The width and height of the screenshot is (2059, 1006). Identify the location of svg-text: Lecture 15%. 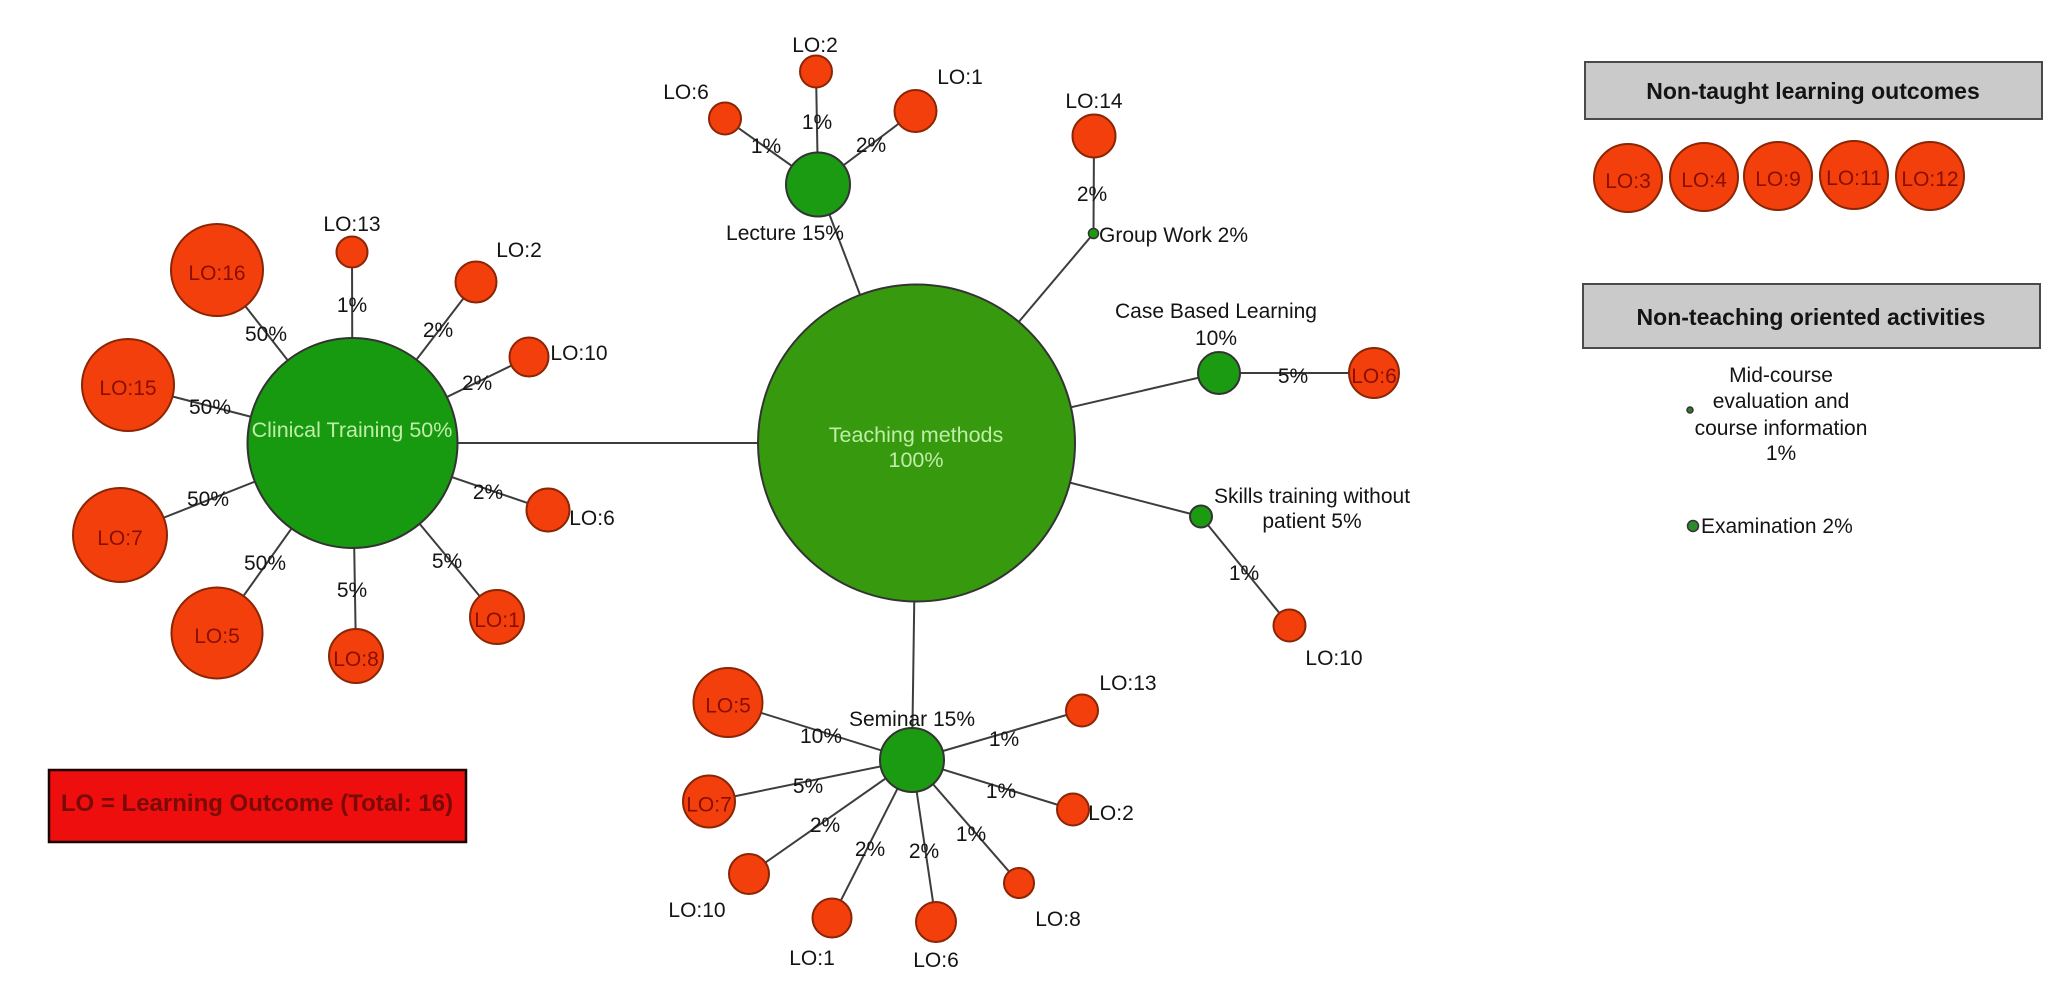
(785, 233).